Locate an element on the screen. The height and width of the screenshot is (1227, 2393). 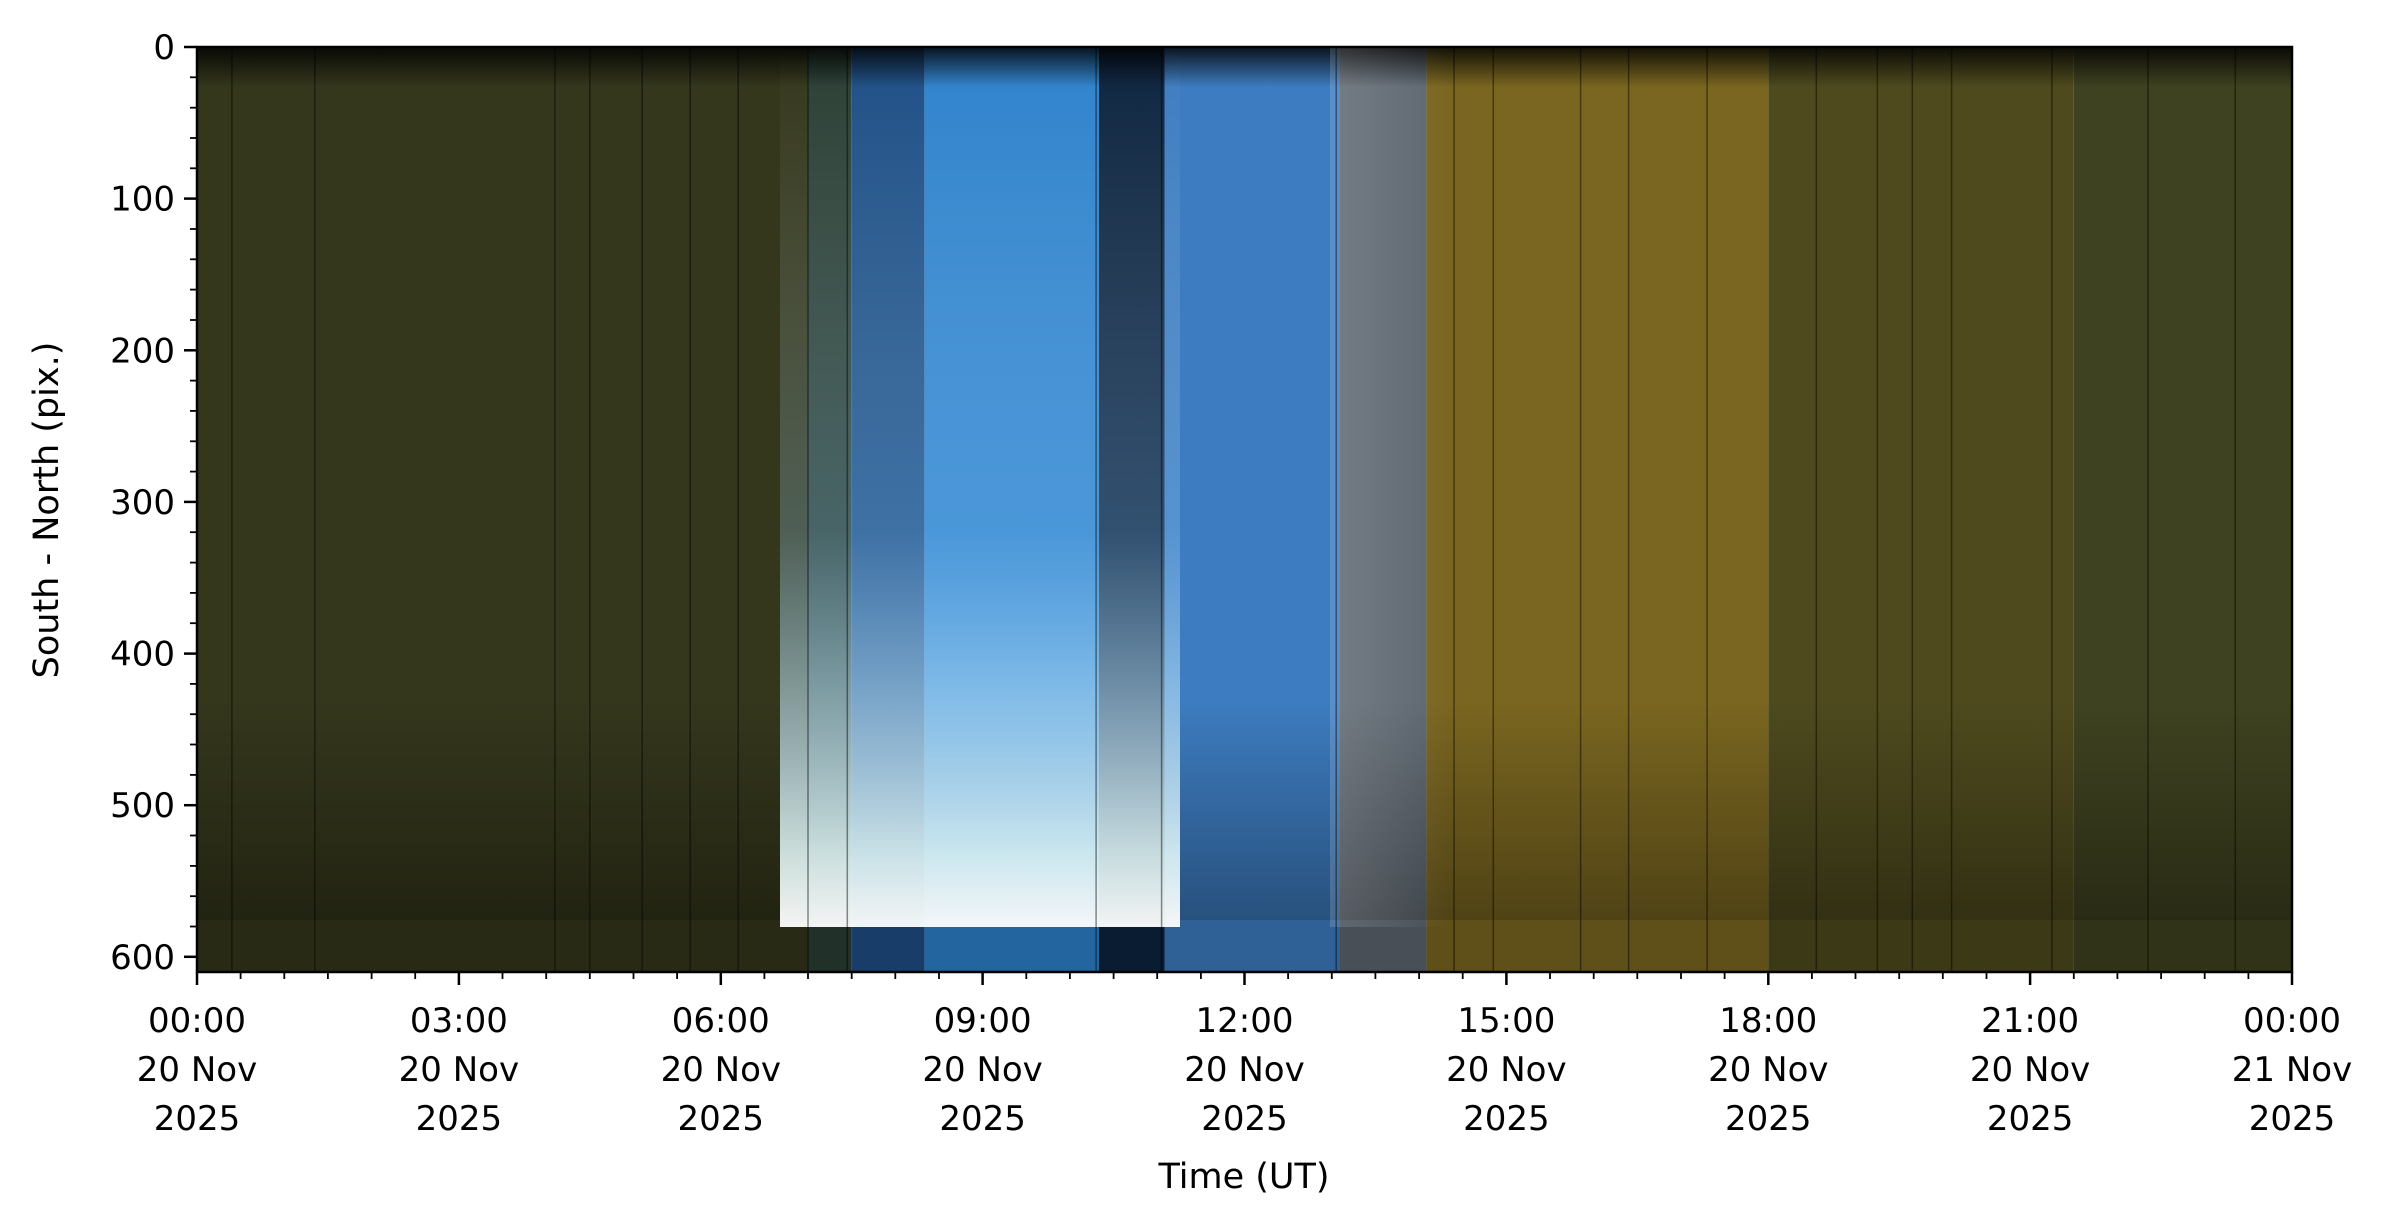
y-tick-label-500: 500 is located at coordinates (142, 806).